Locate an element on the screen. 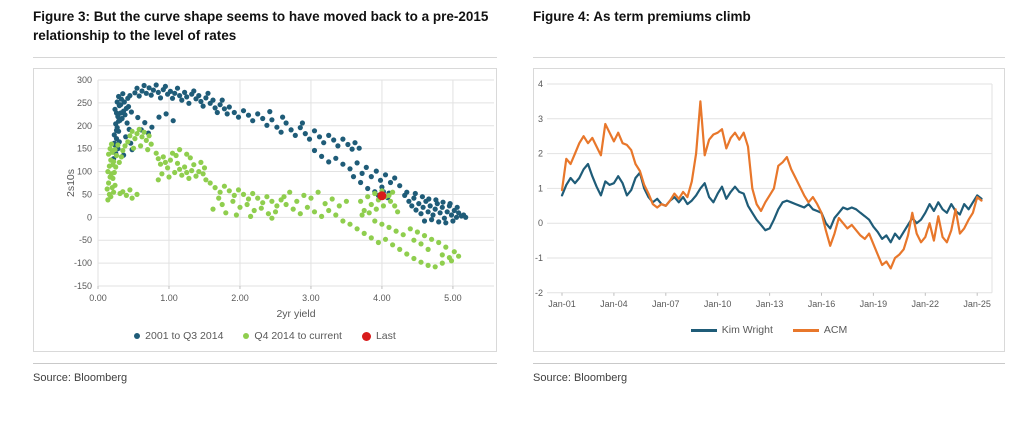 The width and height of the screenshot is (1024, 429). y-tick-label: 50 is located at coordinates (87, 194).